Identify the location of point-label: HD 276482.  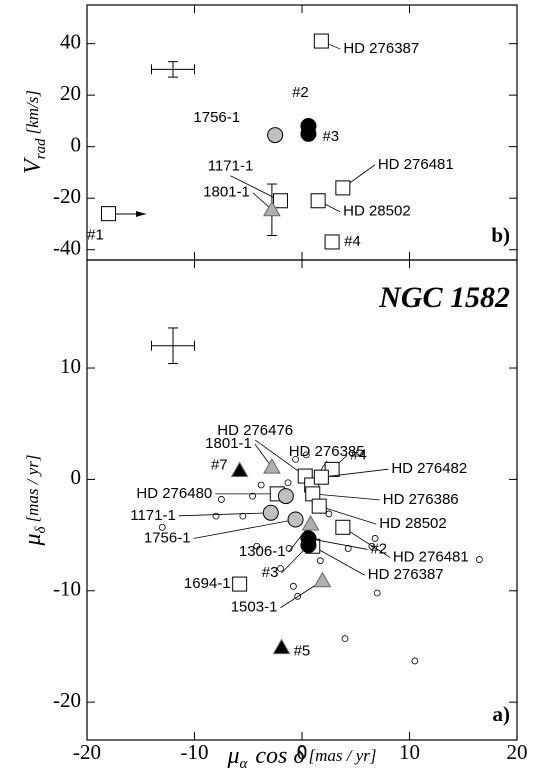
(429, 468).